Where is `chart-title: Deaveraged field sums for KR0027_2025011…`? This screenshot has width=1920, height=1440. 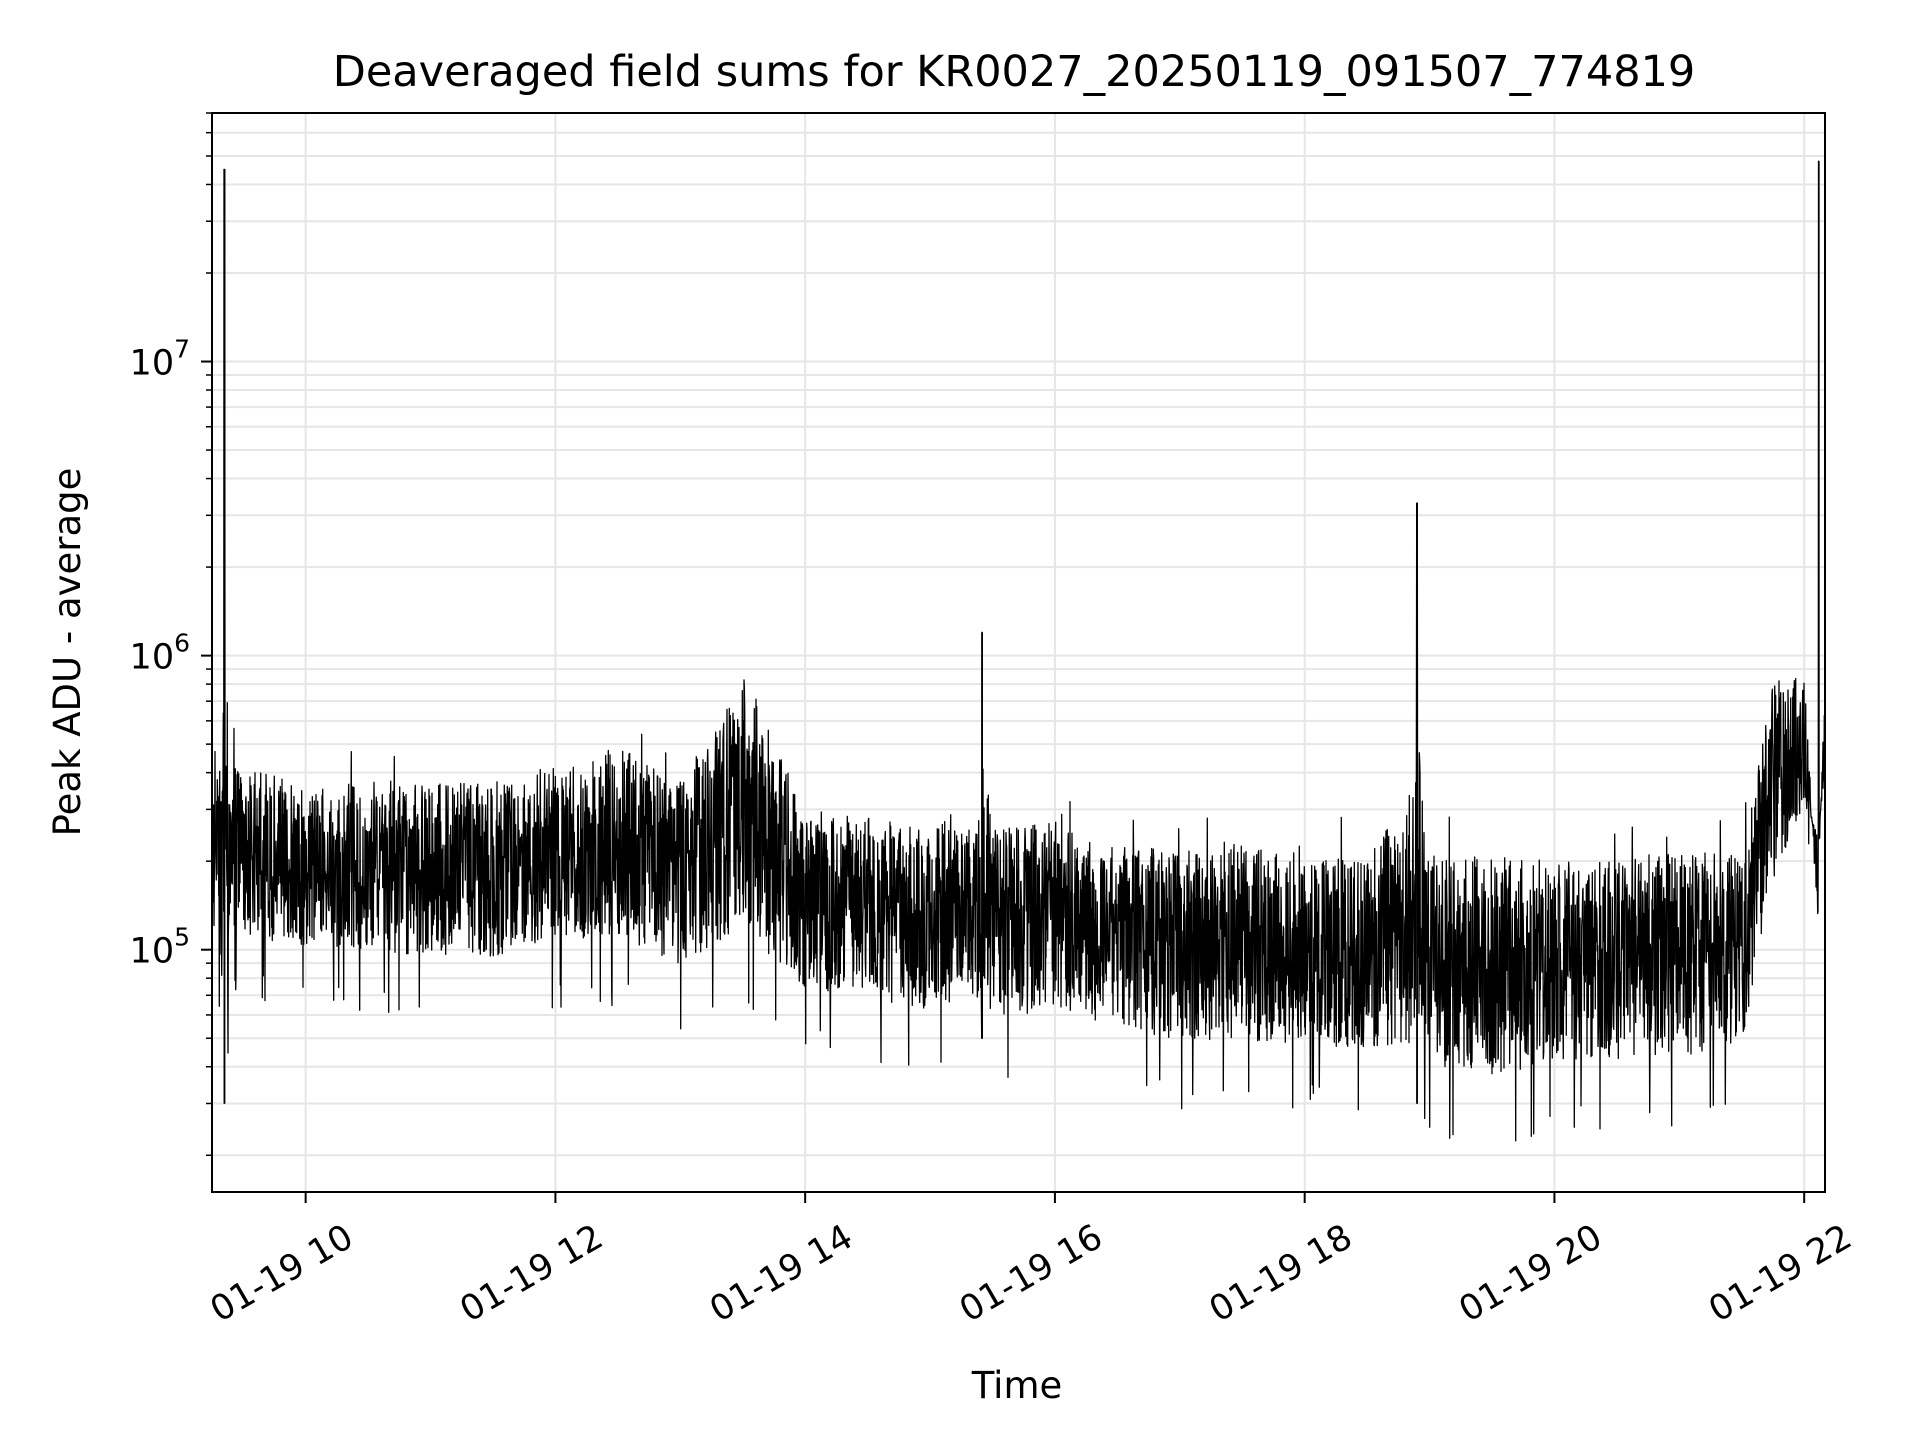 chart-title: Deaveraged field sums for KR0027_2025011… is located at coordinates (1014, 72).